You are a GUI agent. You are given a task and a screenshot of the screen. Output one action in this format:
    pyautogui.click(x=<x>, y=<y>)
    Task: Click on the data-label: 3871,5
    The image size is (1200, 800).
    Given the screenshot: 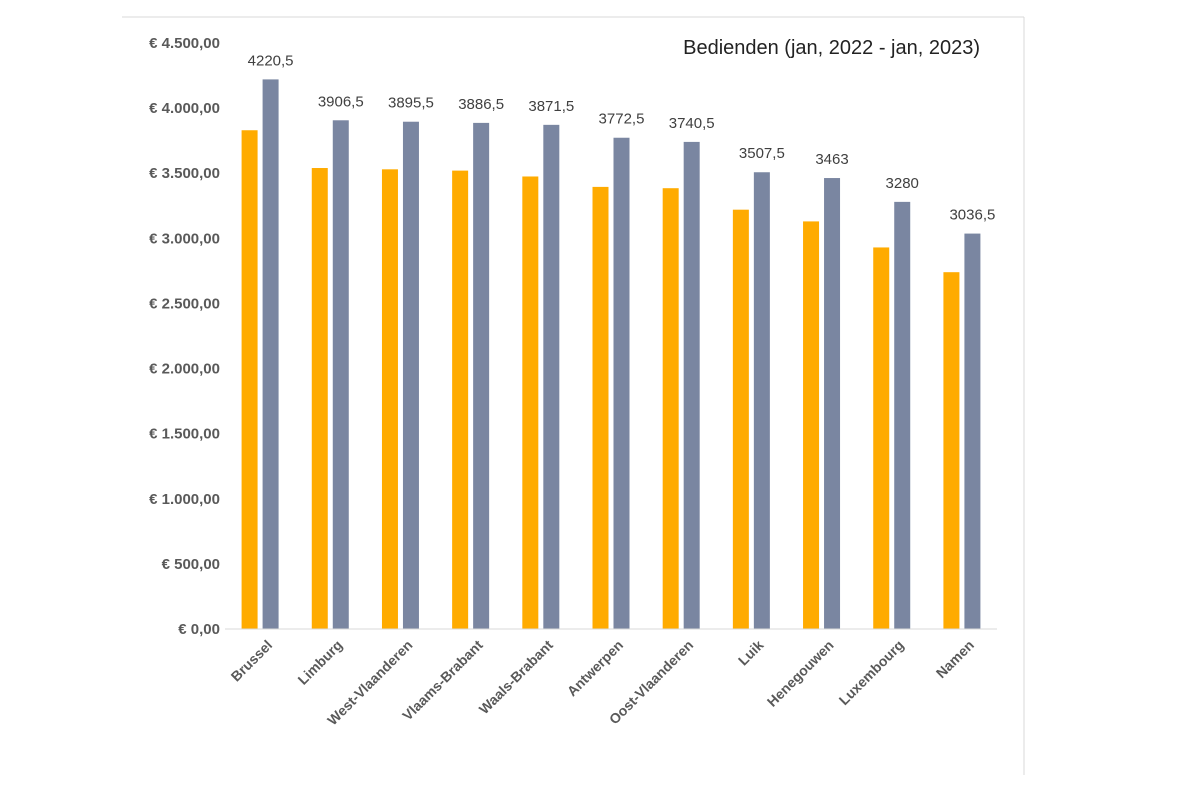 What is the action you would take?
    pyautogui.click(x=551, y=106)
    